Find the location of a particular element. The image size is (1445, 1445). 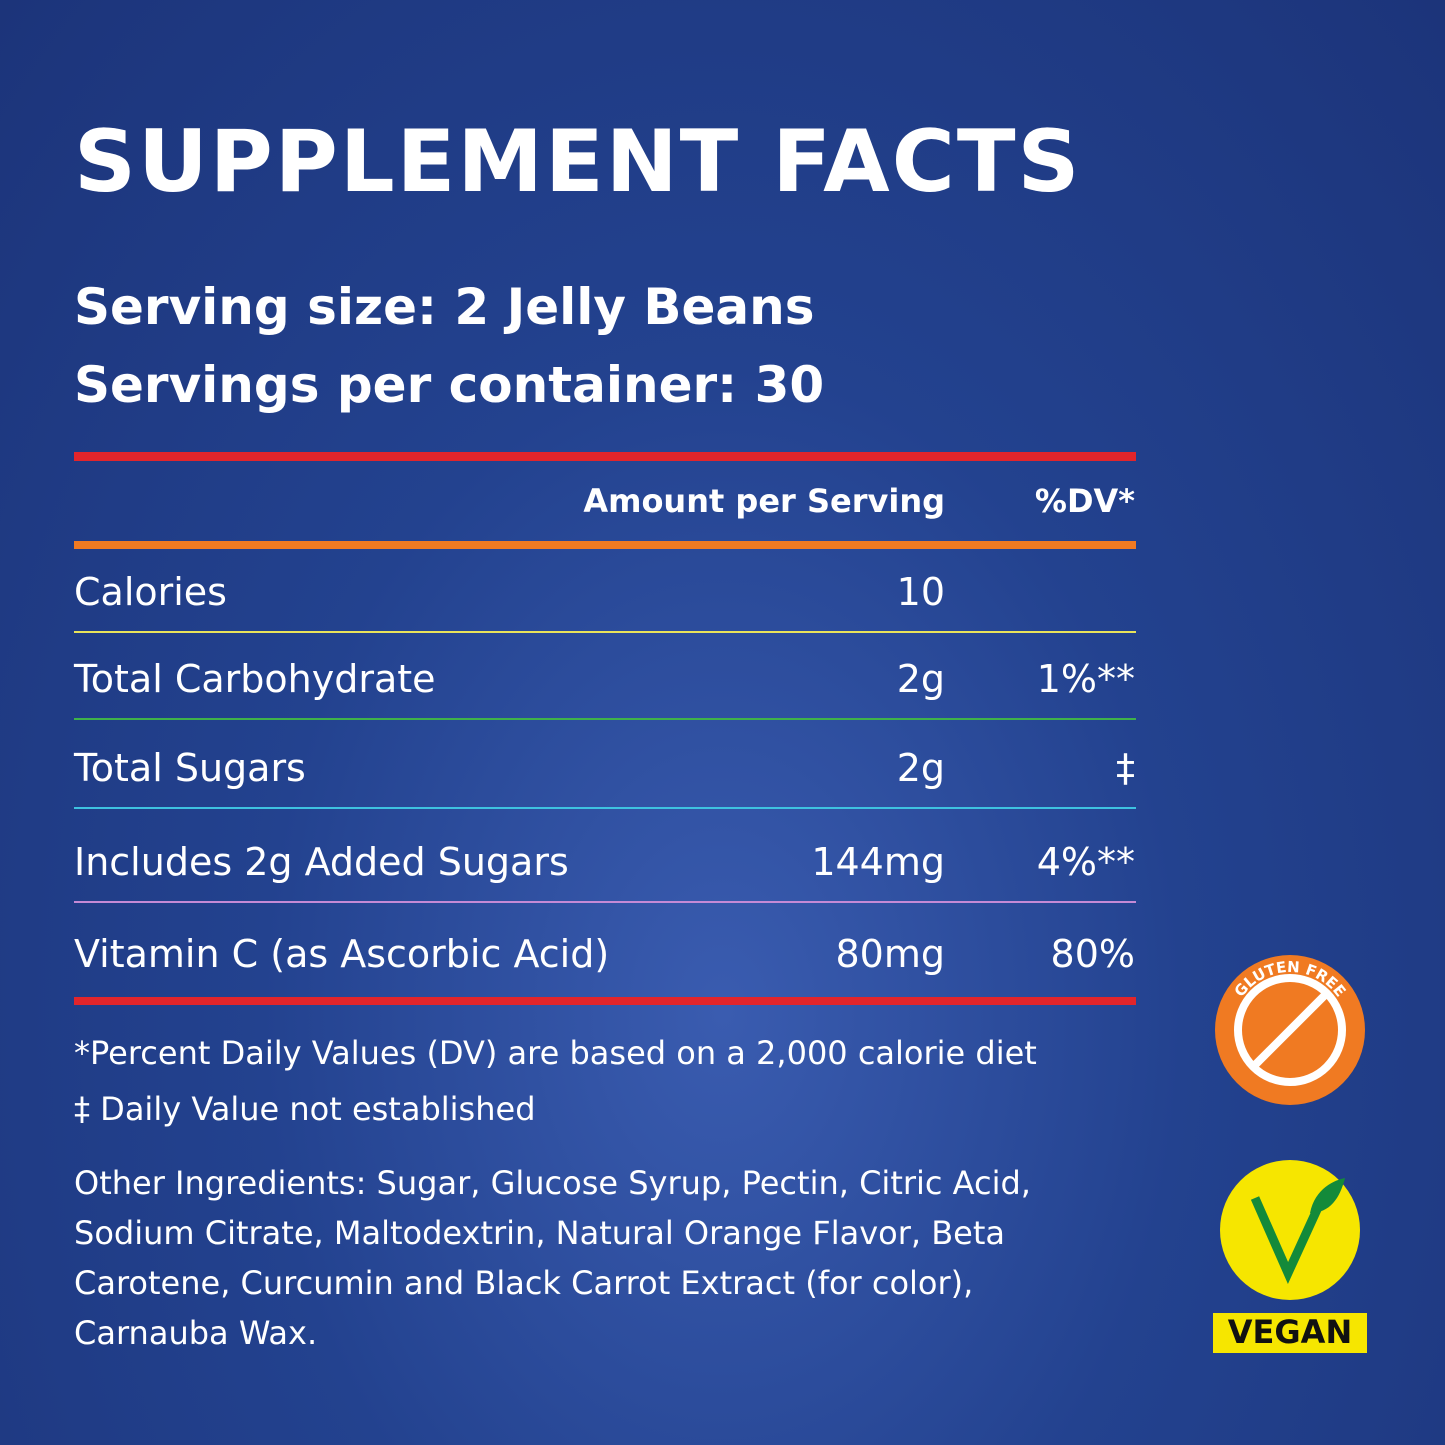

column-header: %DV* is located at coordinates (1084, 501).